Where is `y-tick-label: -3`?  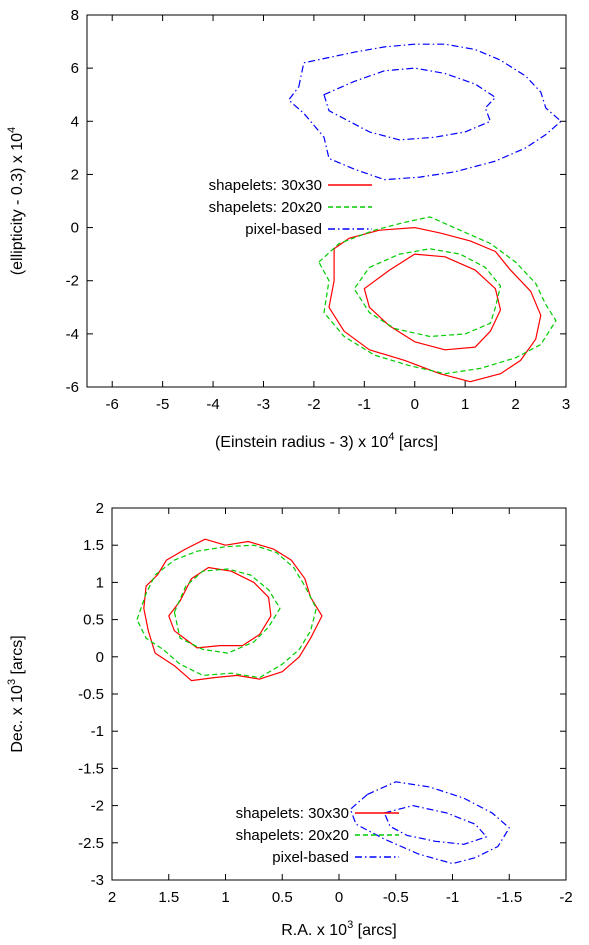 y-tick-label: -3 is located at coordinates (97, 880).